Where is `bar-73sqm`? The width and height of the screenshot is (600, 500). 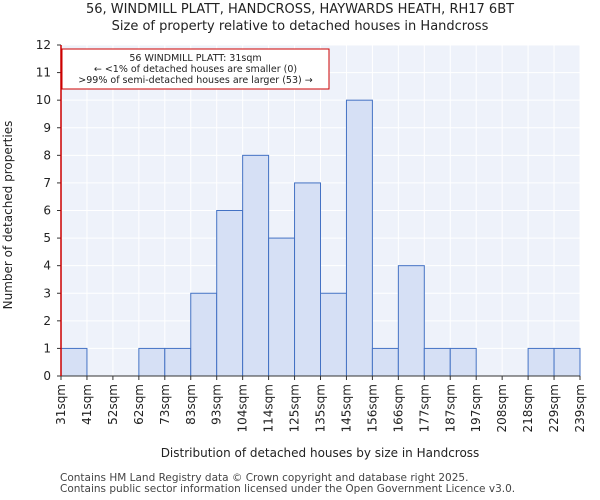 bar-73sqm is located at coordinates (178, 362).